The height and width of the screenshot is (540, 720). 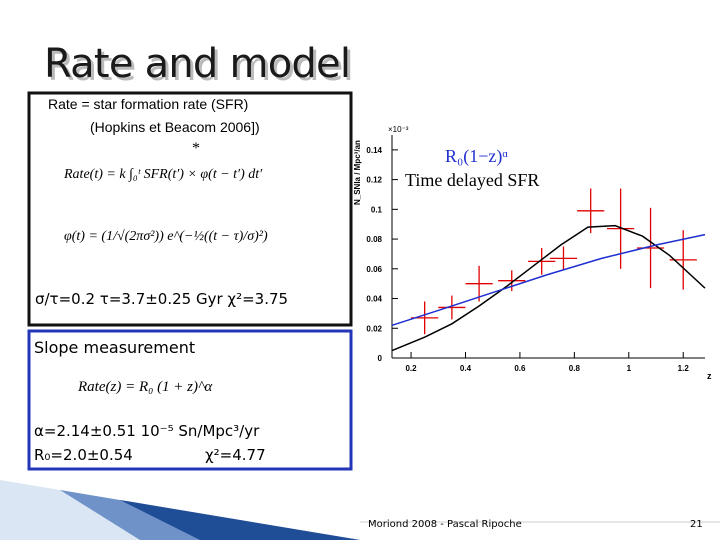 What do you see at coordinates (357, 172) in the screenshot?
I see `y-axis-label: N_SNIa / Mpc³/an` at bounding box center [357, 172].